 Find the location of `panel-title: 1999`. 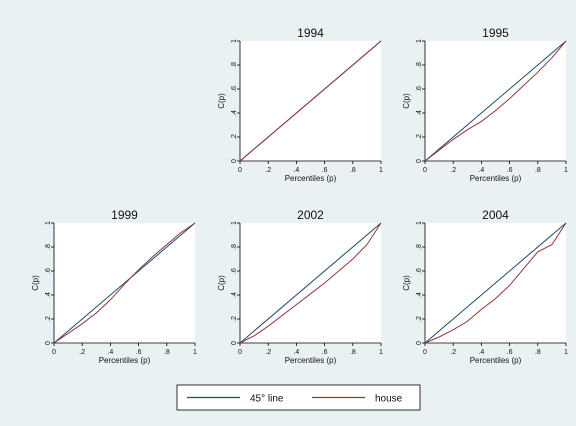

panel-title: 1999 is located at coordinates (124, 215).